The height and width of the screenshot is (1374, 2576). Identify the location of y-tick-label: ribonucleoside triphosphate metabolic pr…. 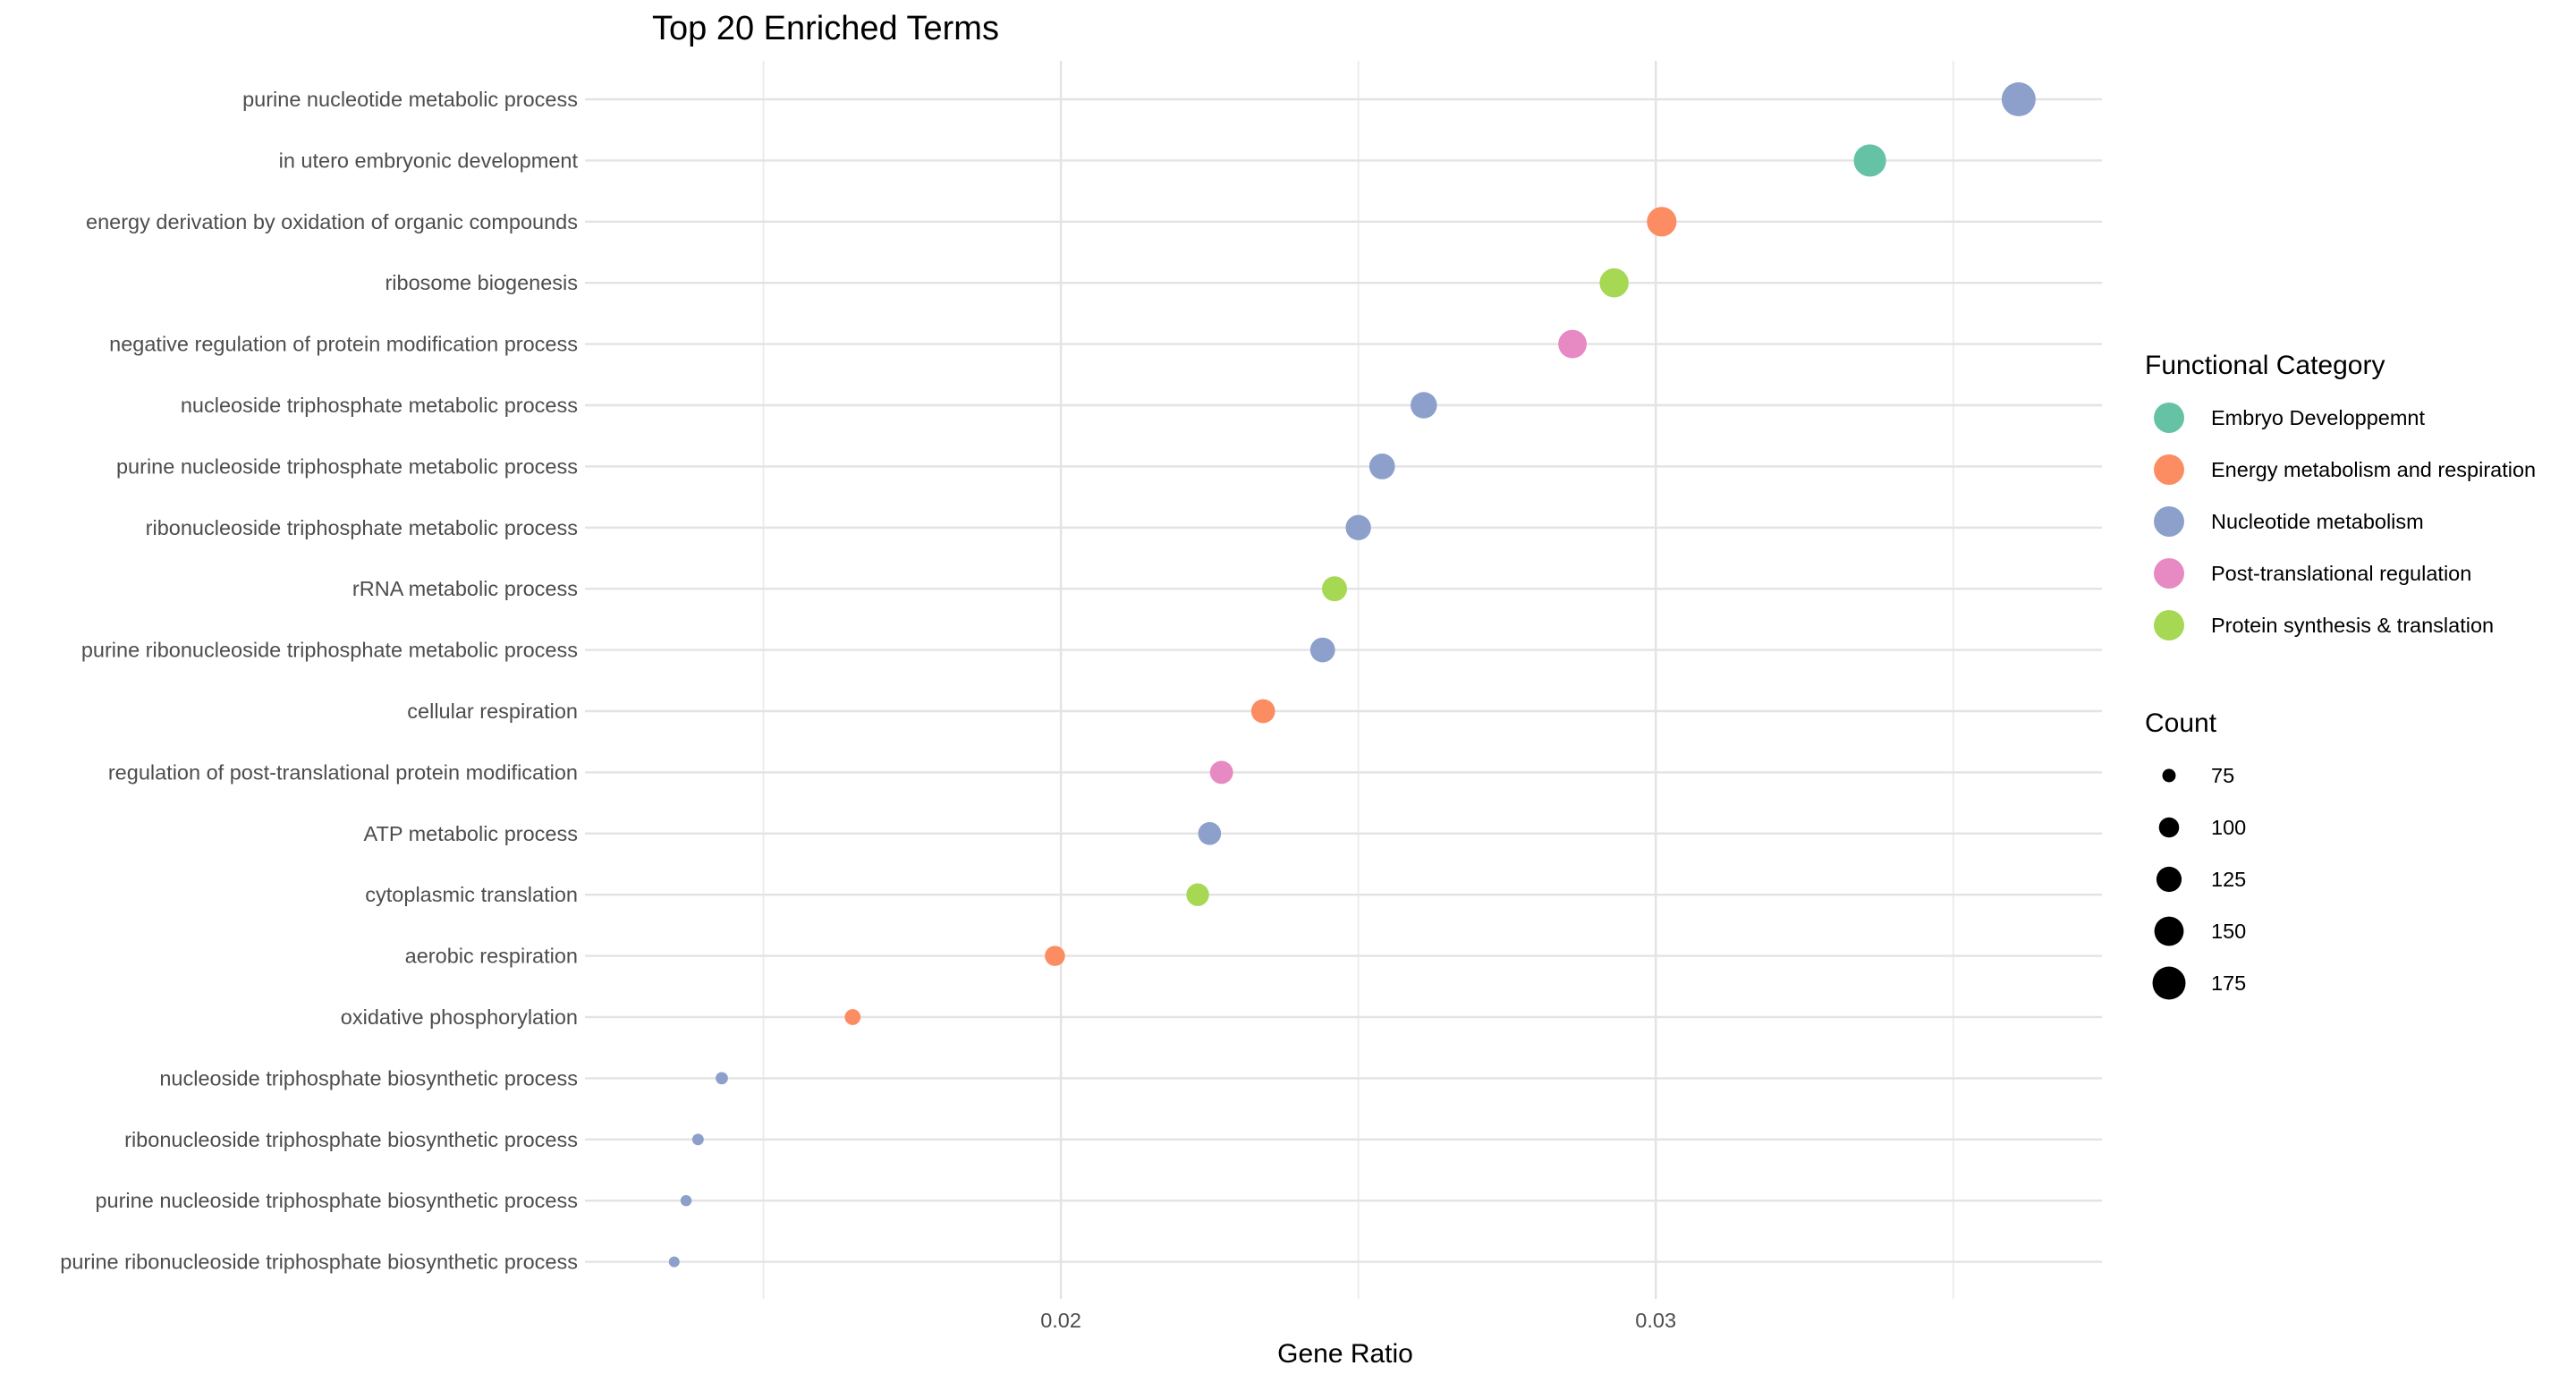
(362, 527).